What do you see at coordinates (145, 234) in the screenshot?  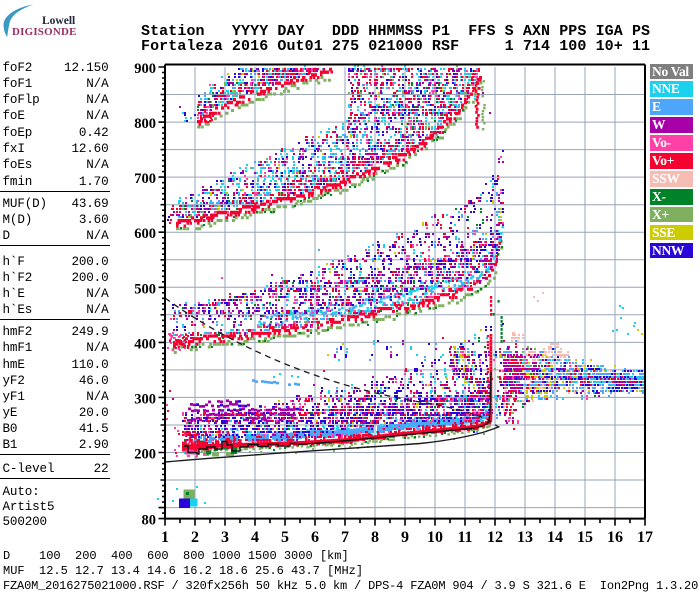 I see `svg-text: 600` at bounding box center [145, 234].